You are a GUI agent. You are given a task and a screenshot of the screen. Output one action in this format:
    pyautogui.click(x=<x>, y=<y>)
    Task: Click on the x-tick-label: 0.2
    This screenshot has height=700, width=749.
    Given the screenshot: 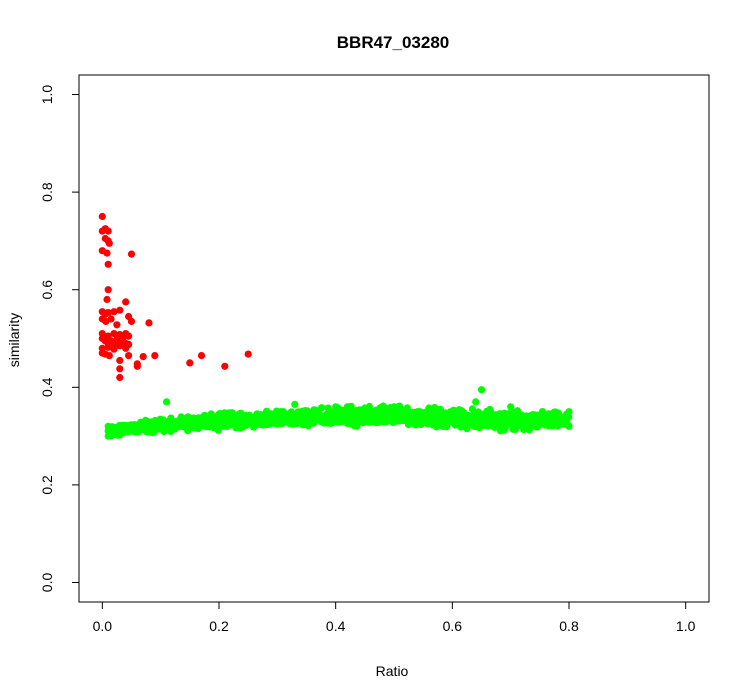 What is the action you would take?
    pyautogui.click(x=219, y=626)
    